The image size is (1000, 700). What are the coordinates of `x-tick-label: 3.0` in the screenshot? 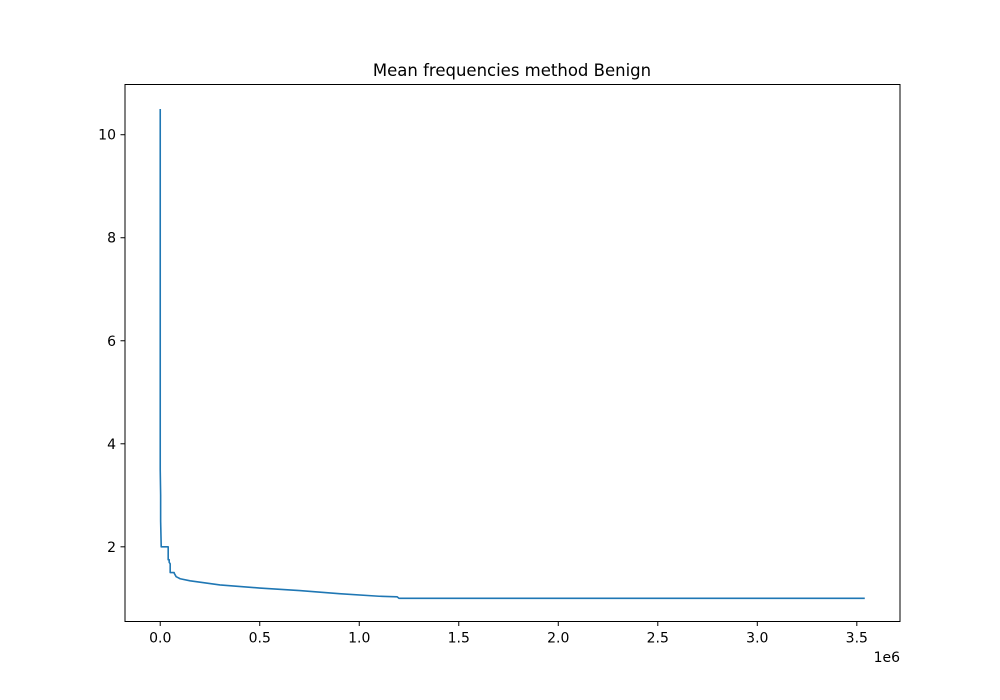 It's located at (757, 639).